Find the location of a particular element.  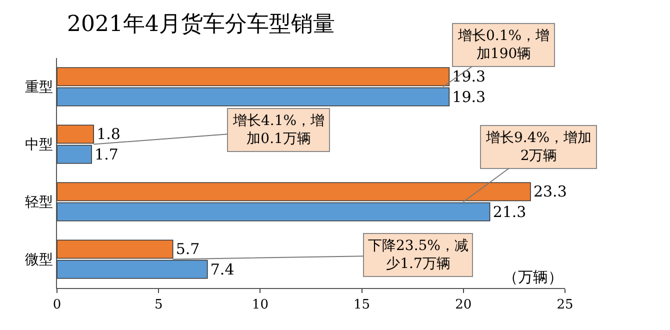

x-tick-label: 10 is located at coordinates (260, 305).